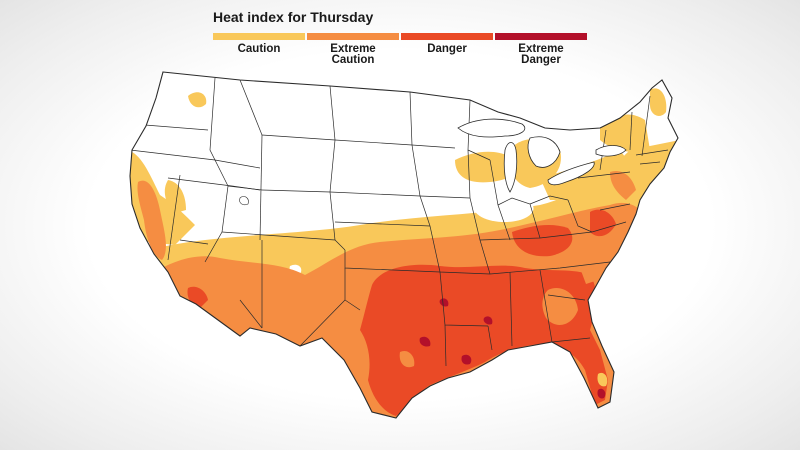  I want to click on lake-ontario, so click(611, 151).